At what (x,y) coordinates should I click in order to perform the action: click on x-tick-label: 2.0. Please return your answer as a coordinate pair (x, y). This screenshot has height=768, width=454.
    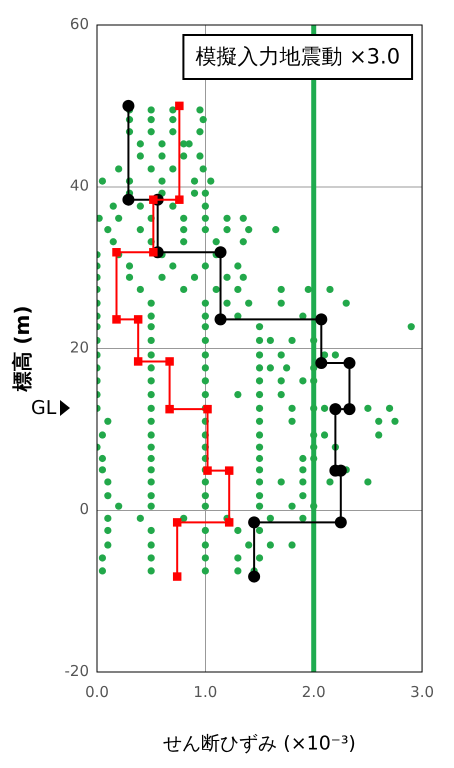
    Looking at the image, I should click on (314, 691).